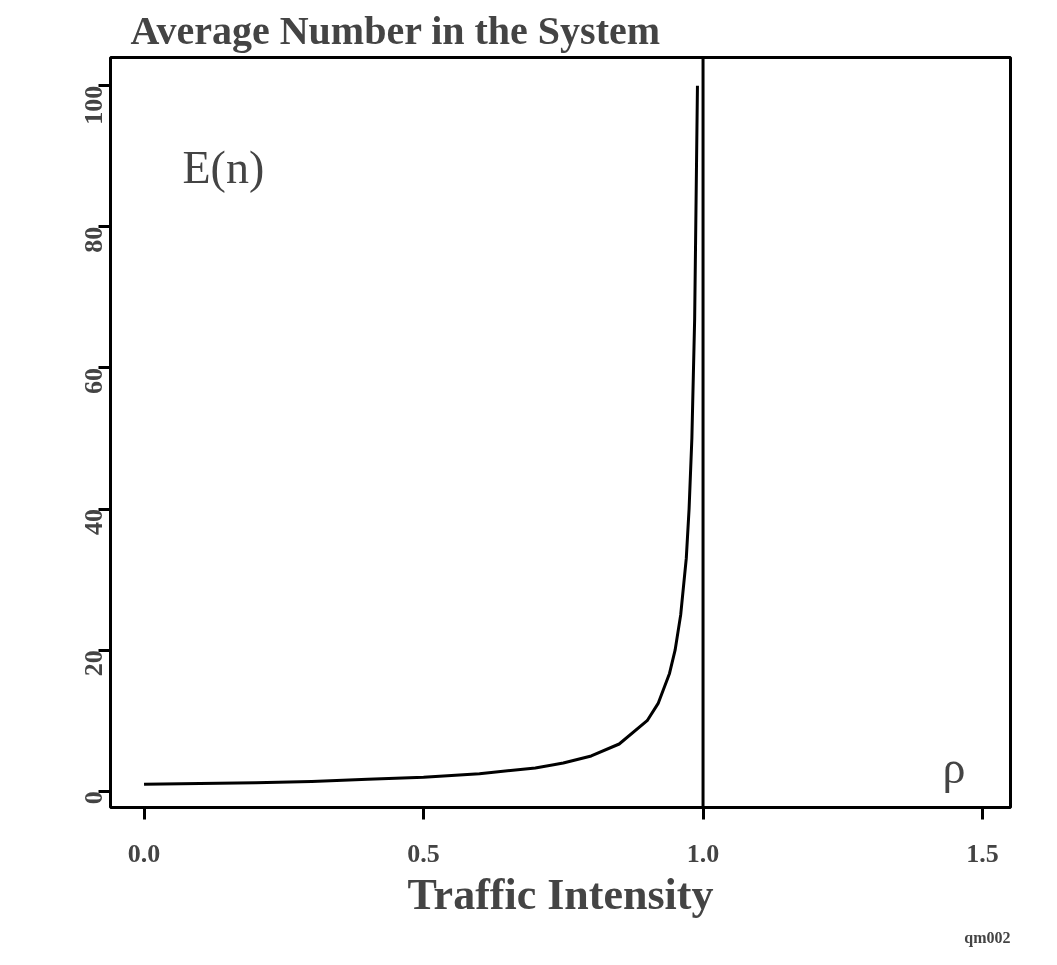  I want to click on text: qm002, so click(987, 937).